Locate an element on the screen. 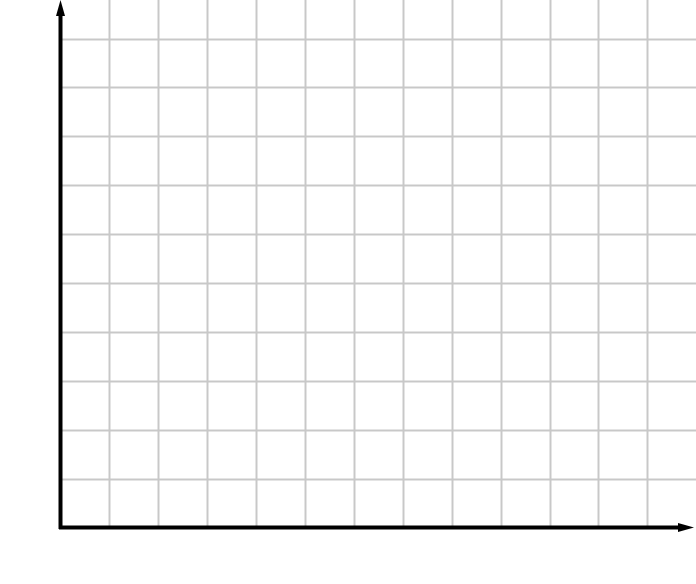  y-axis-arrowhead is located at coordinates (60, 8).